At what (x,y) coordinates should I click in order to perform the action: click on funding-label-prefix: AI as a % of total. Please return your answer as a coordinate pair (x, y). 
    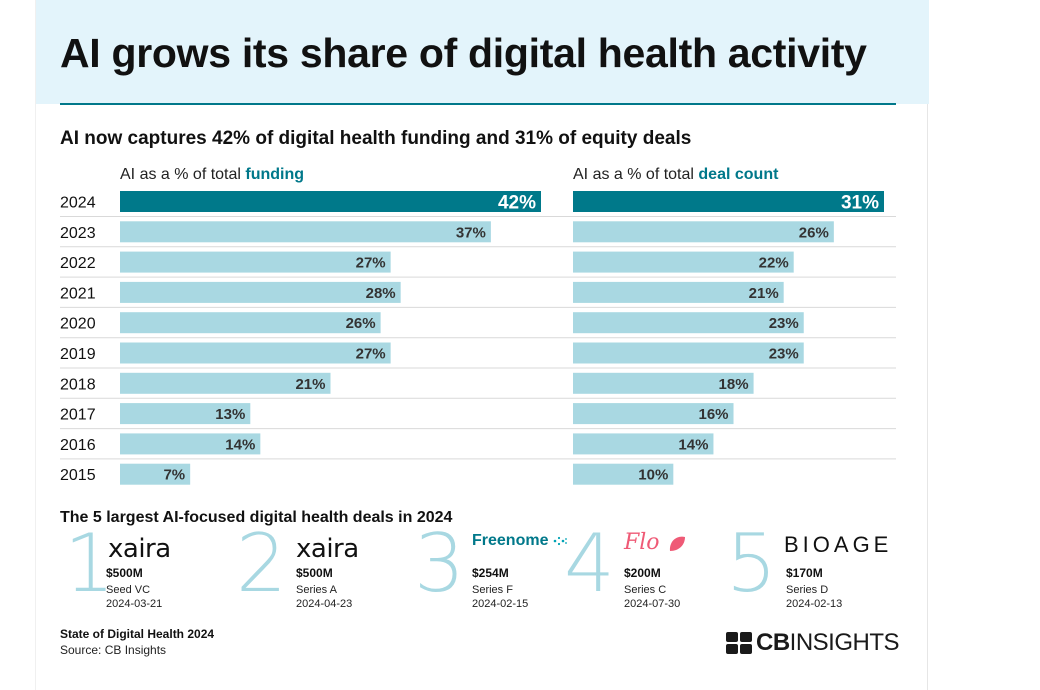
    Looking at the image, I should click on (180, 174).